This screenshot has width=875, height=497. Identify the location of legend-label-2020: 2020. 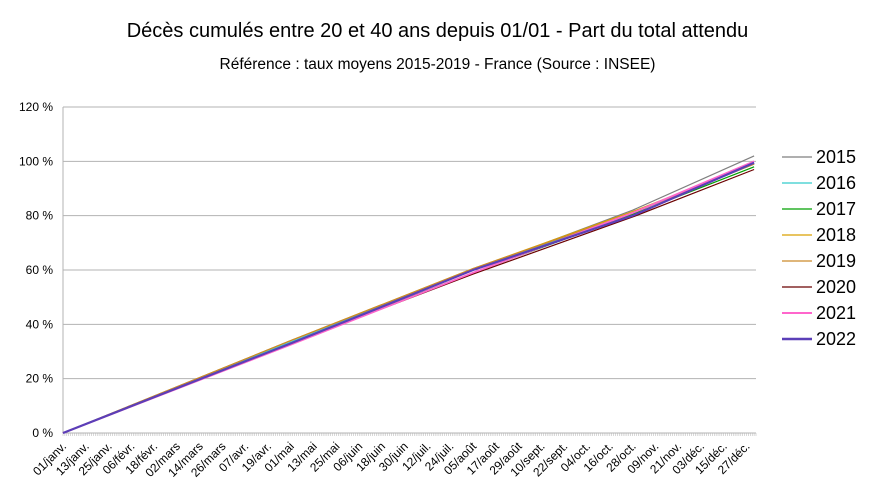
(836, 287).